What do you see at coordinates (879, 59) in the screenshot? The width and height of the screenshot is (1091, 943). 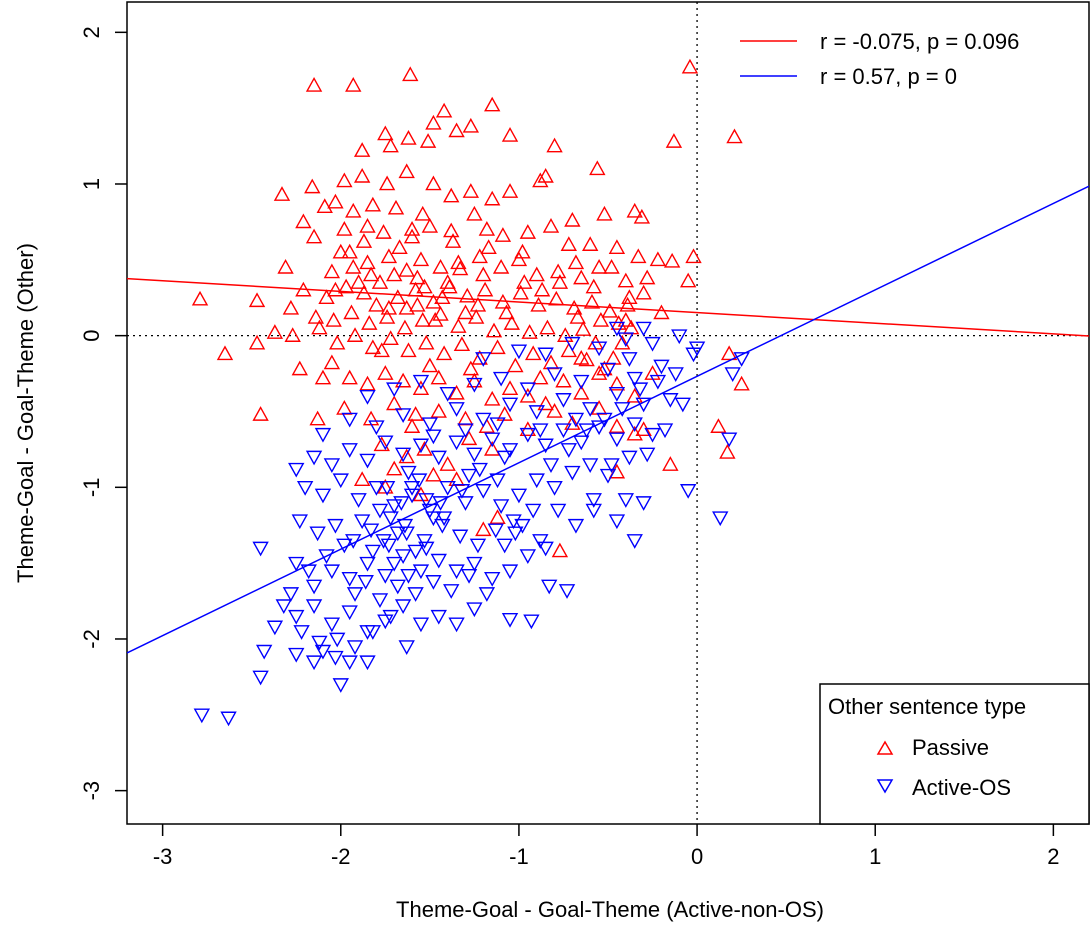 I see `regression-legend: r = -0.075, p = 0.096 r = 0.57, p = 0` at bounding box center [879, 59].